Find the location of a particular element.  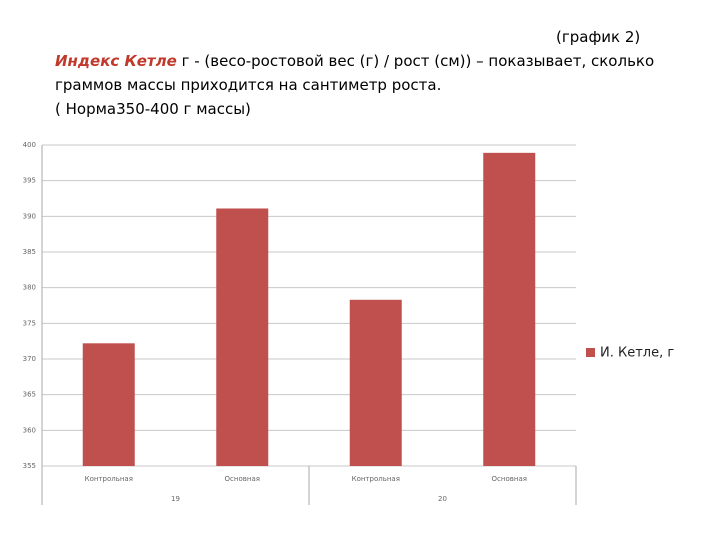

y-tick-label: 365 is located at coordinates (29, 395).